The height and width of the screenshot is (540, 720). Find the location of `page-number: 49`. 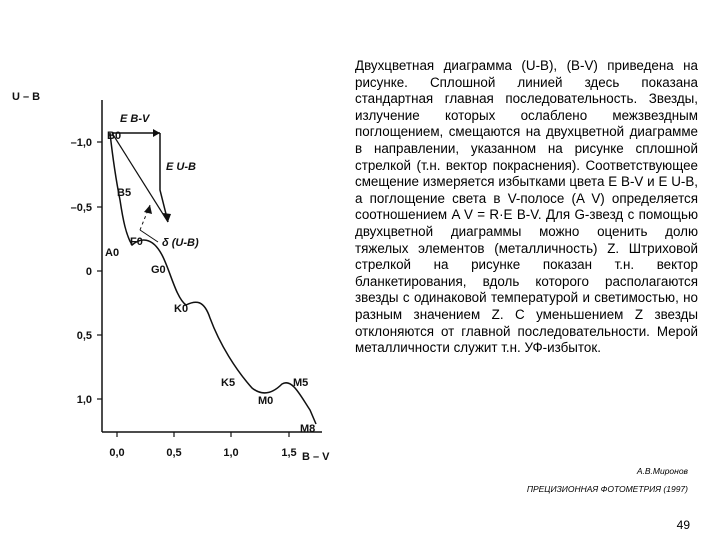

page-number: 49 is located at coordinates (683, 525).